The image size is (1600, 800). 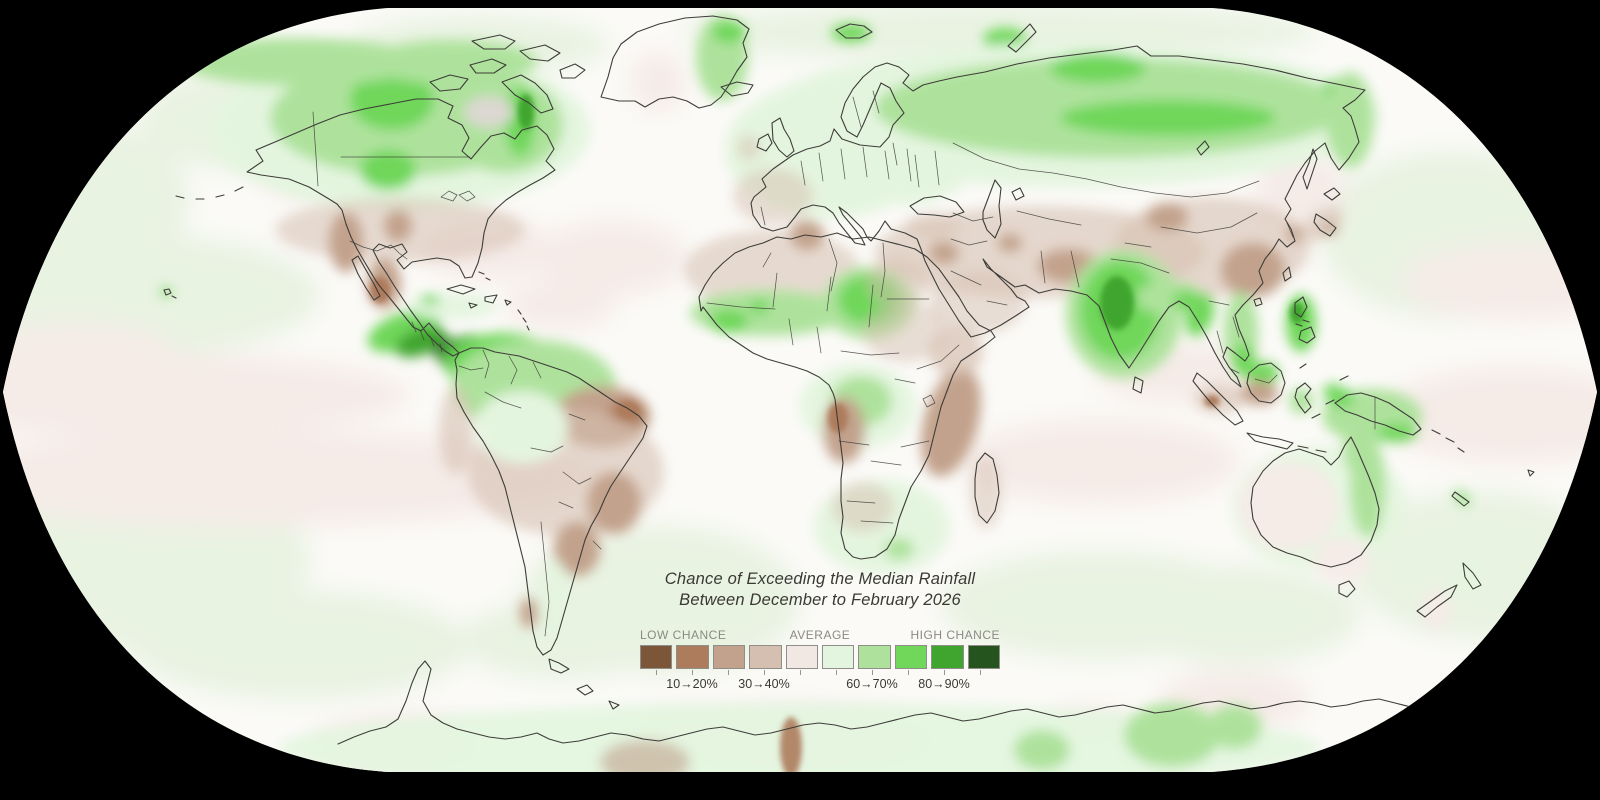 What do you see at coordinates (675, 62) in the screenshot?
I see `greenland-coast` at bounding box center [675, 62].